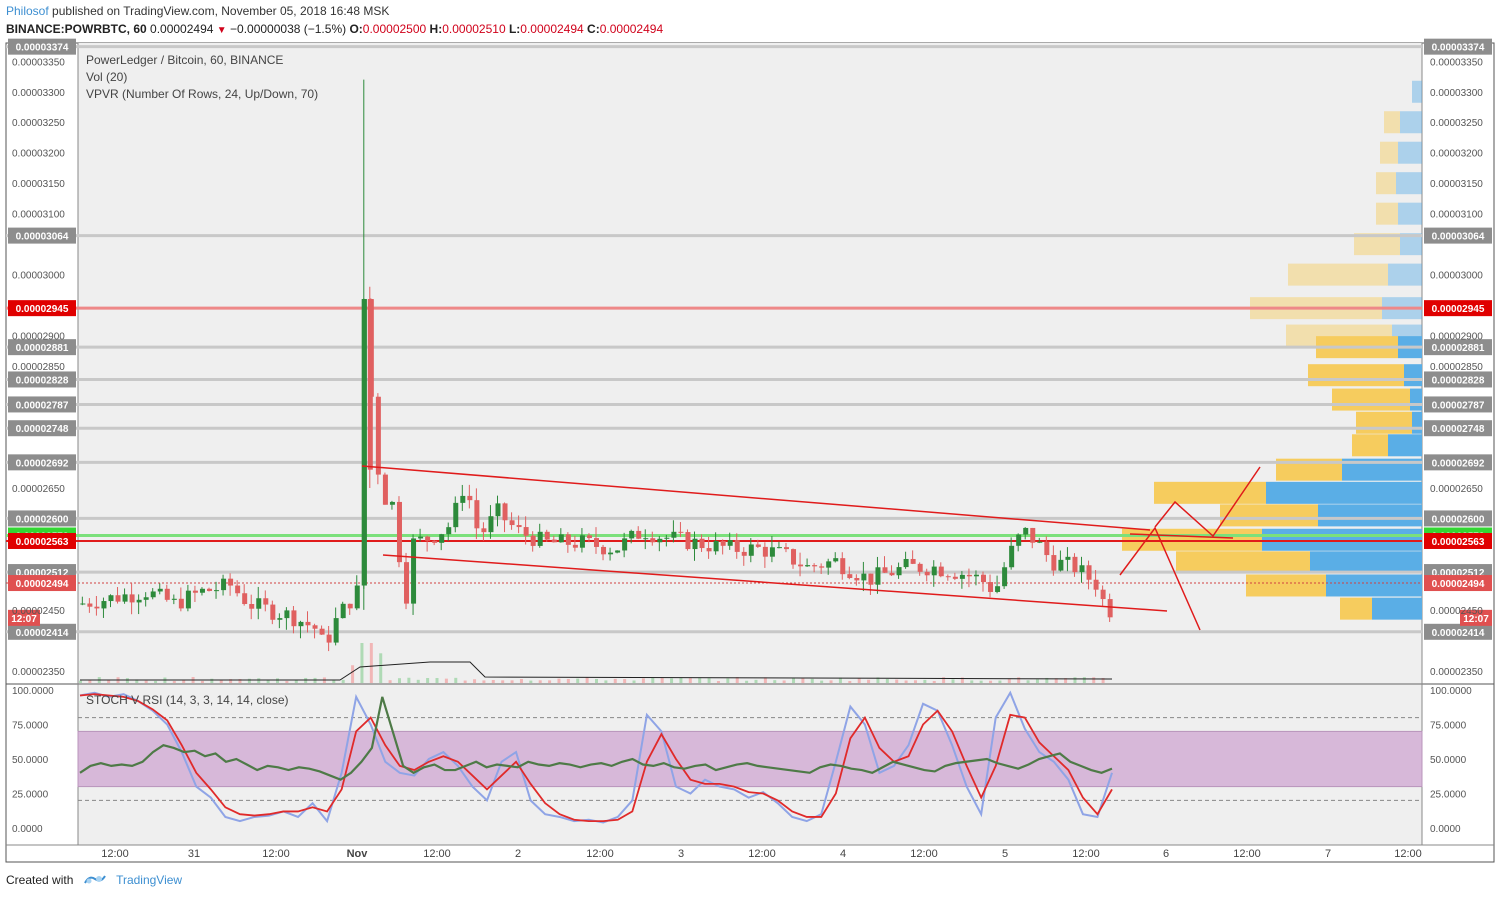 This screenshot has width=1500, height=899. Describe the element at coordinates (1181, 536) in the screenshot. I see `projection-neck` at that location.